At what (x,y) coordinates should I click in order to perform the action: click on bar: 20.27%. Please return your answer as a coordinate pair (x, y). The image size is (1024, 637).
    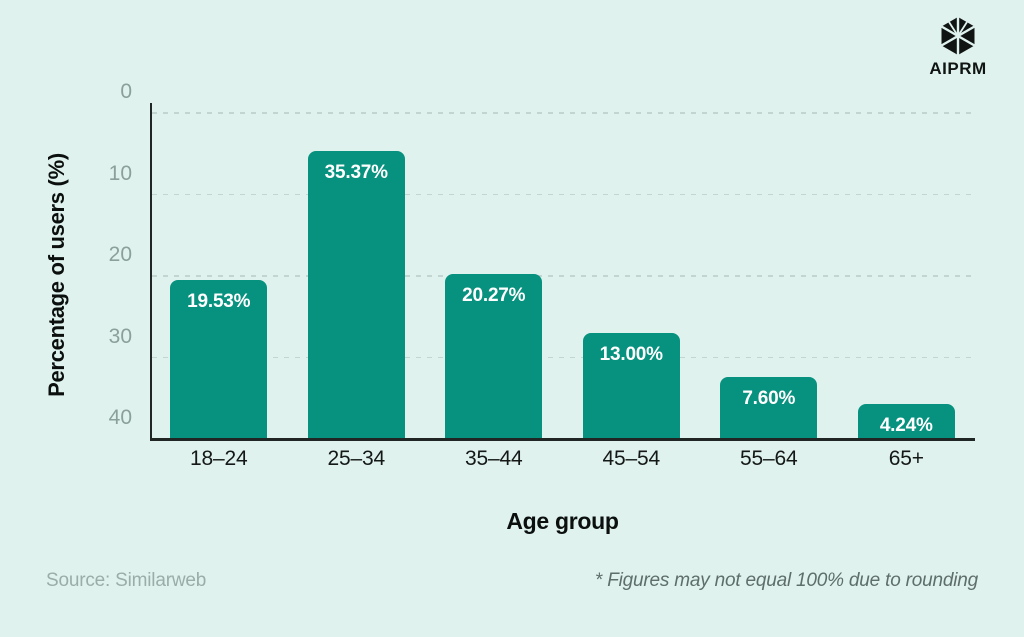
    Looking at the image, I should click on (494, 356).